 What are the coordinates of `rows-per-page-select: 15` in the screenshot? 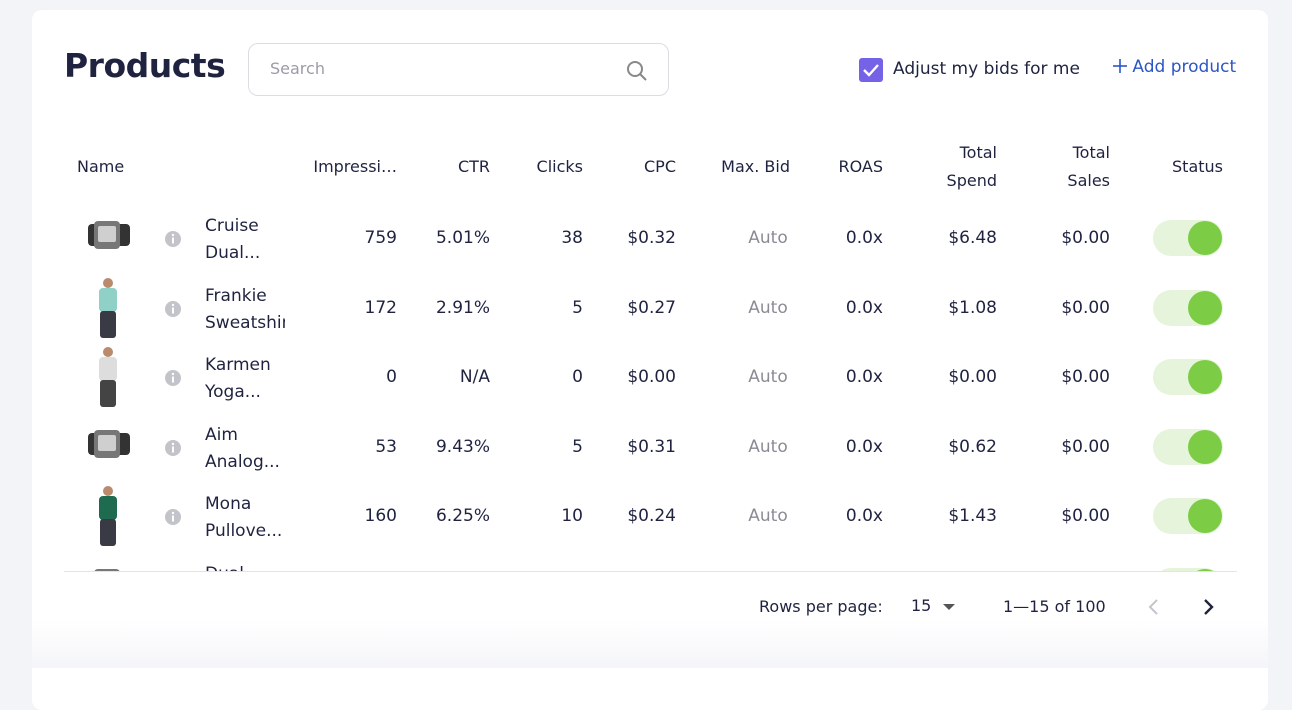 It's located at (933, 605).